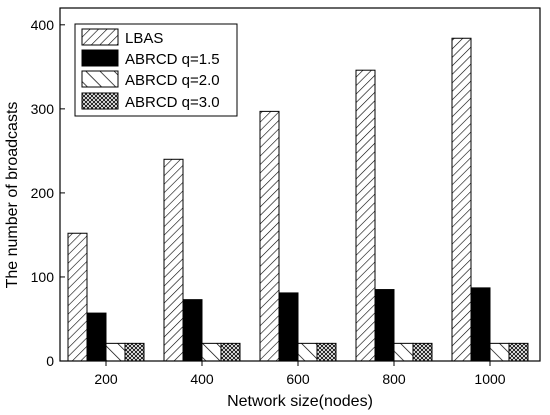  I want to click on x-axis-ticks: 200 400 600 800 1000, so click(300, 374).